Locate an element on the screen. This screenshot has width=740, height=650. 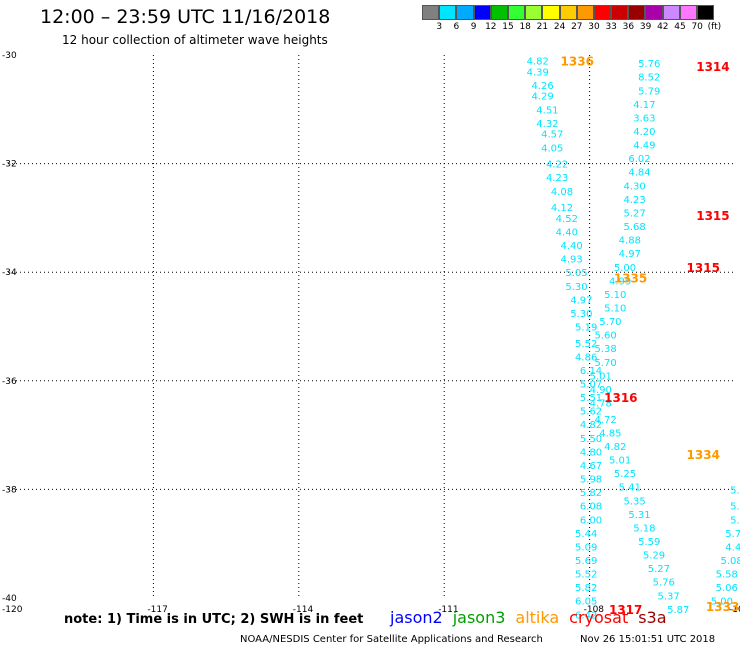
wave-height-value: 6.14 is located at coordinates (591, 371).